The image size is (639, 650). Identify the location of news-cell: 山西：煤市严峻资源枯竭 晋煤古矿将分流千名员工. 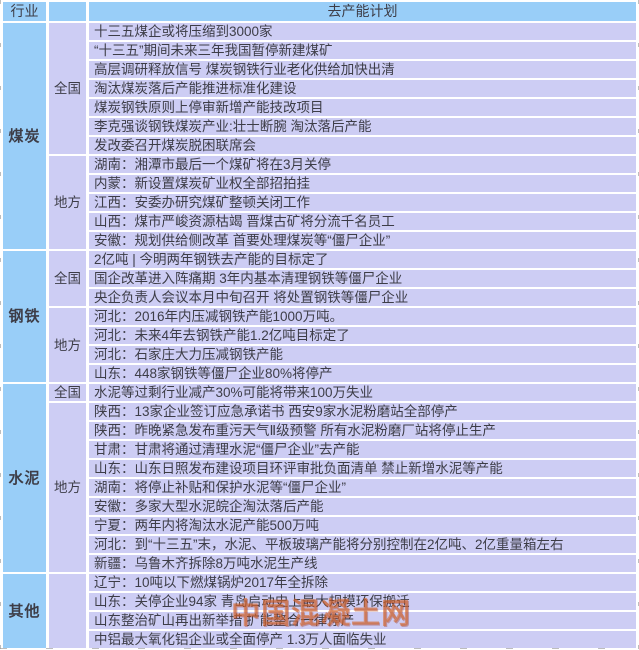
(362, 221).